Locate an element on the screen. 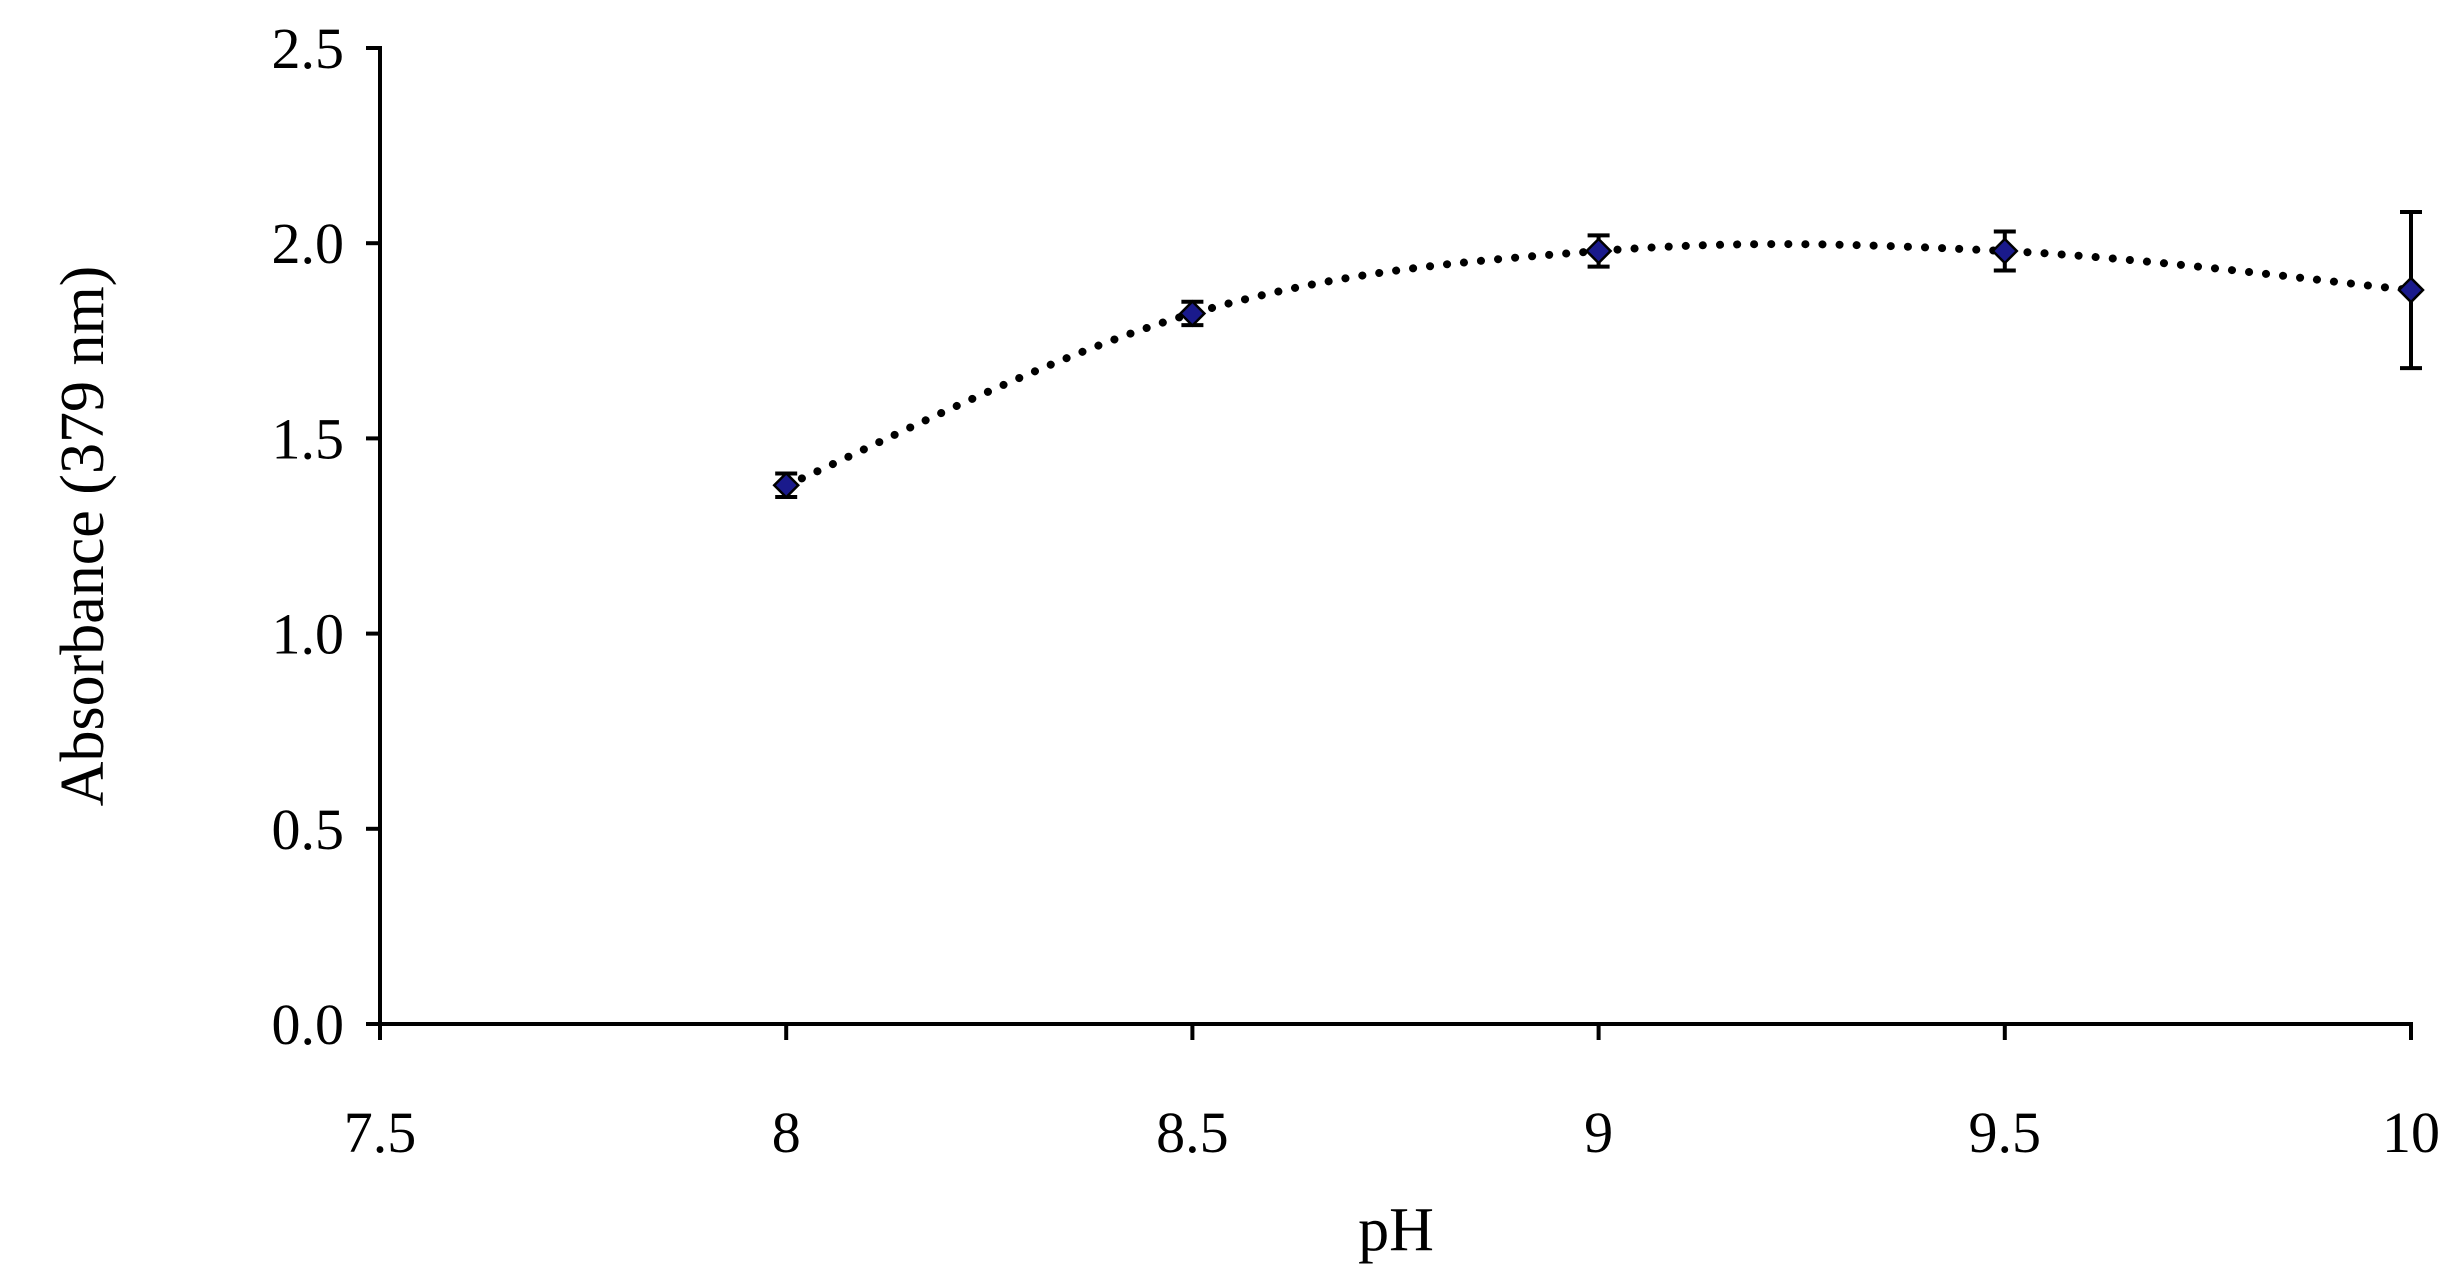 The height and width of the screenshot is (1288, 2464). x-tick-label: 8 is located at coordinates (786, 1132).